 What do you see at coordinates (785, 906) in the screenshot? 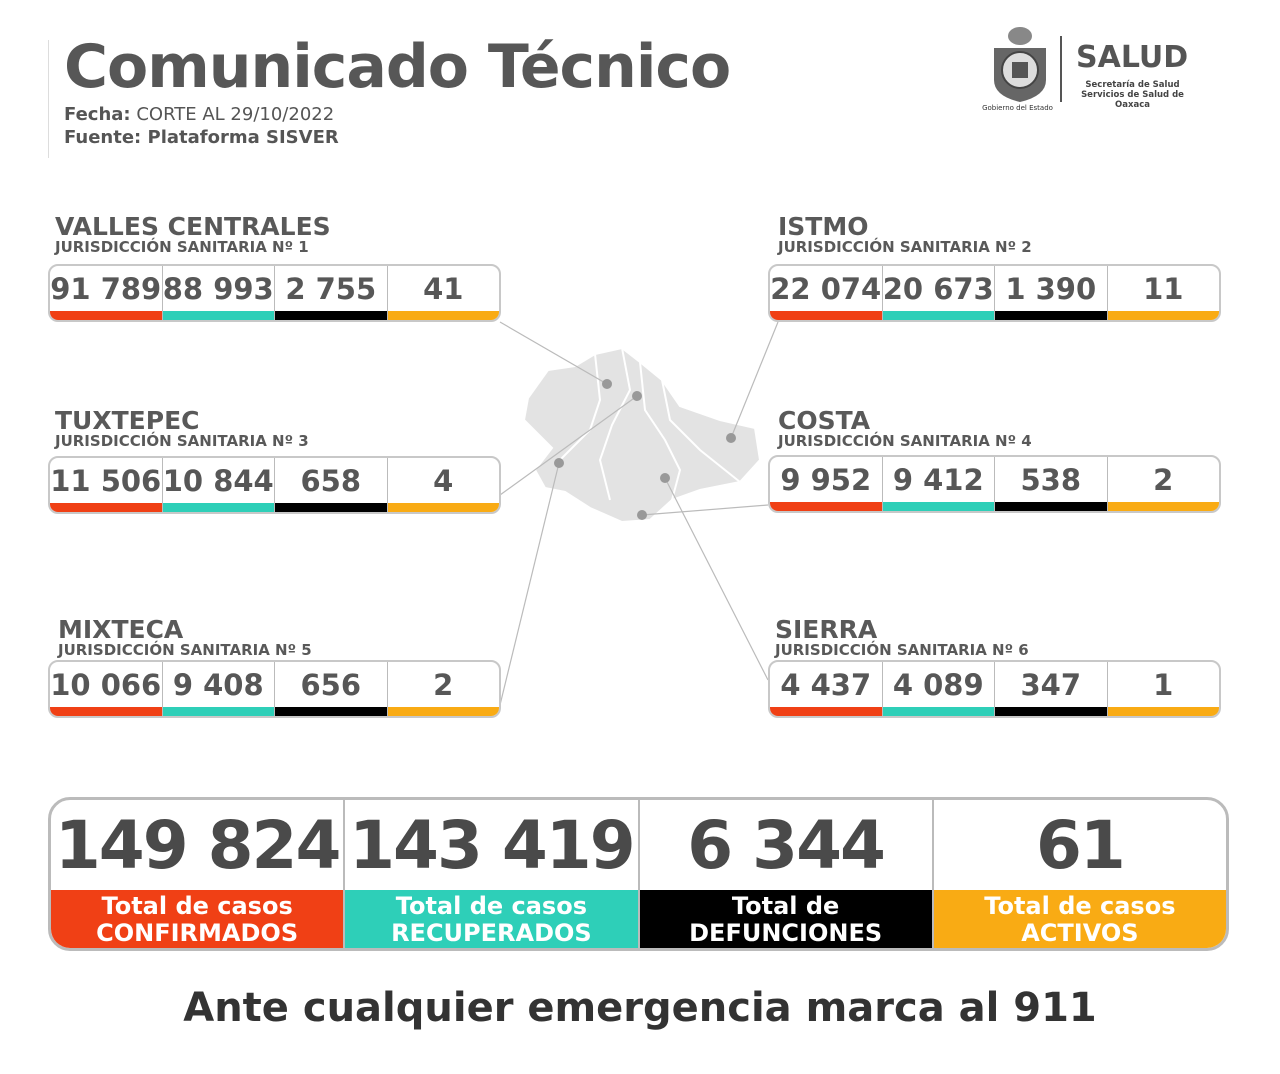
I see `total-label-line1: Total de` at bounding box center [785, 906].